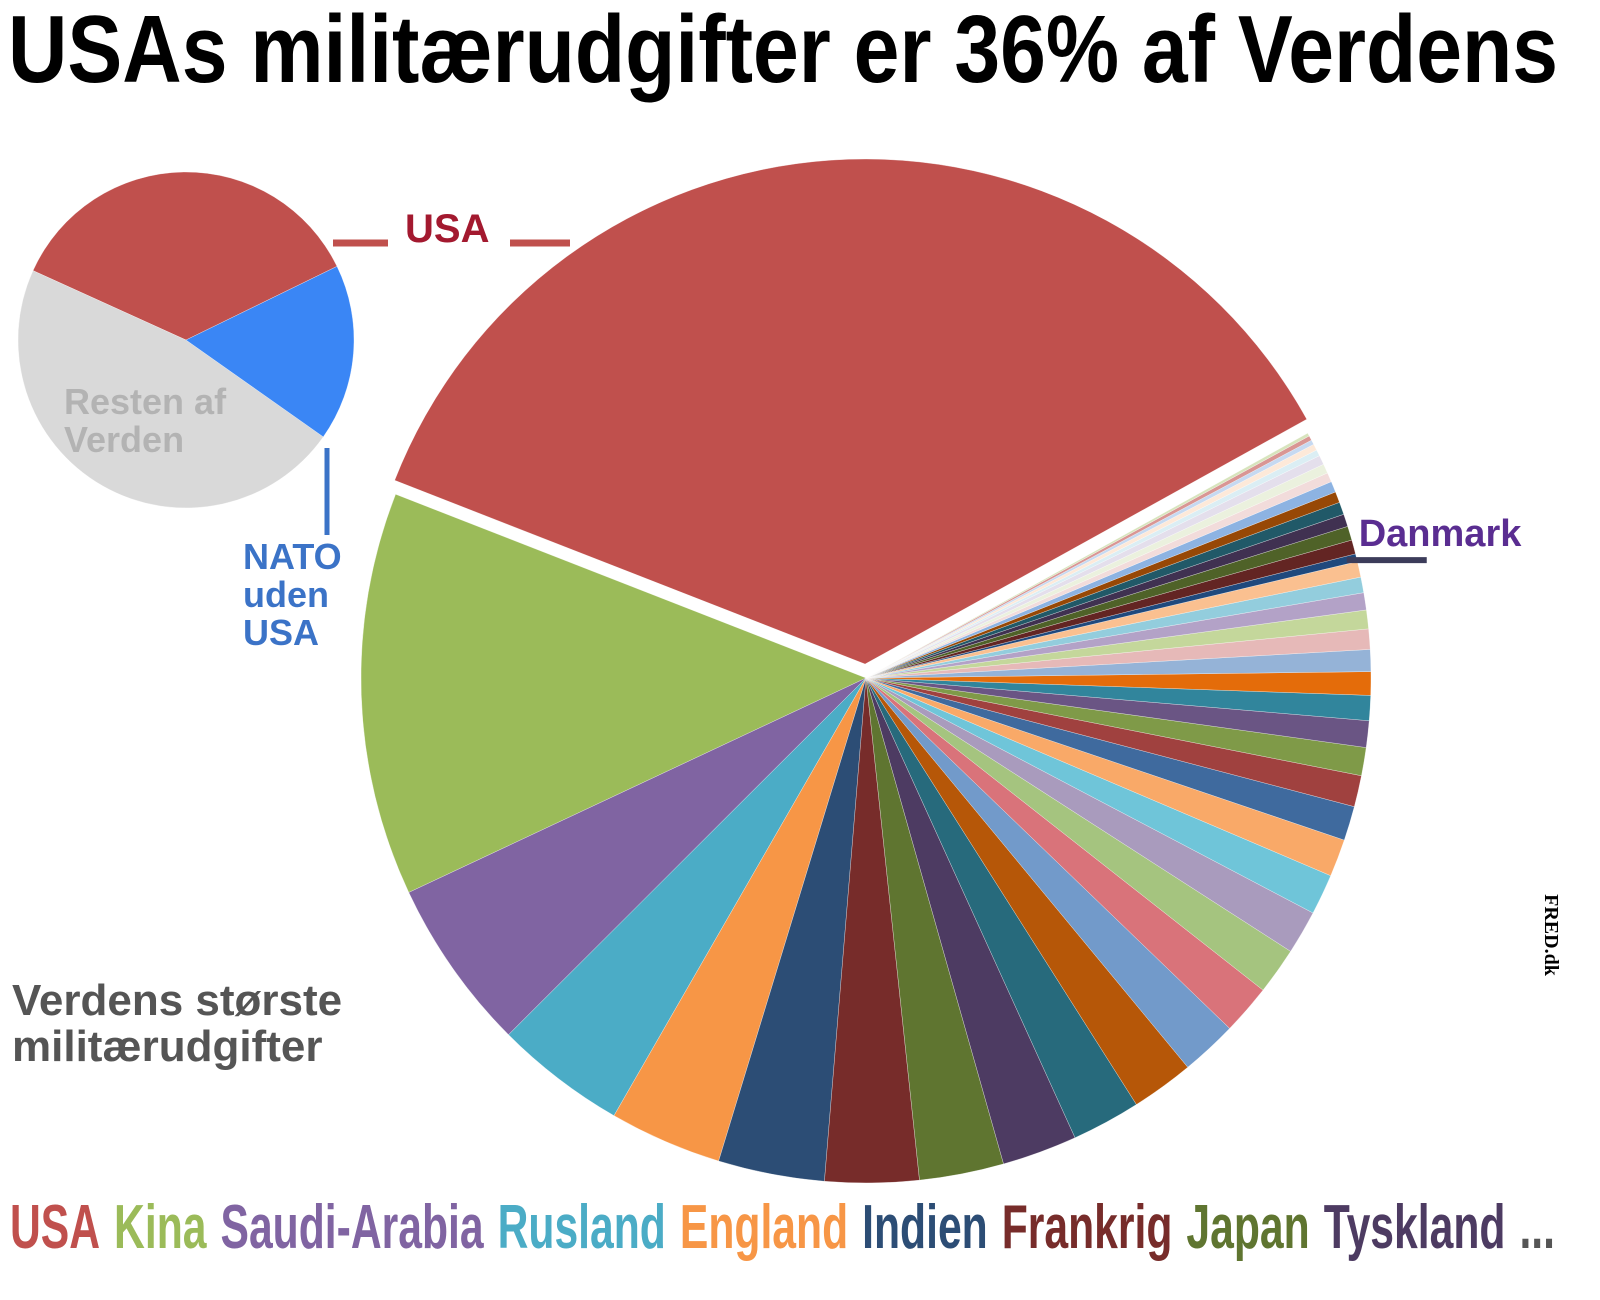  I want to click on legend-entry: Indien, so click(925, 1227).